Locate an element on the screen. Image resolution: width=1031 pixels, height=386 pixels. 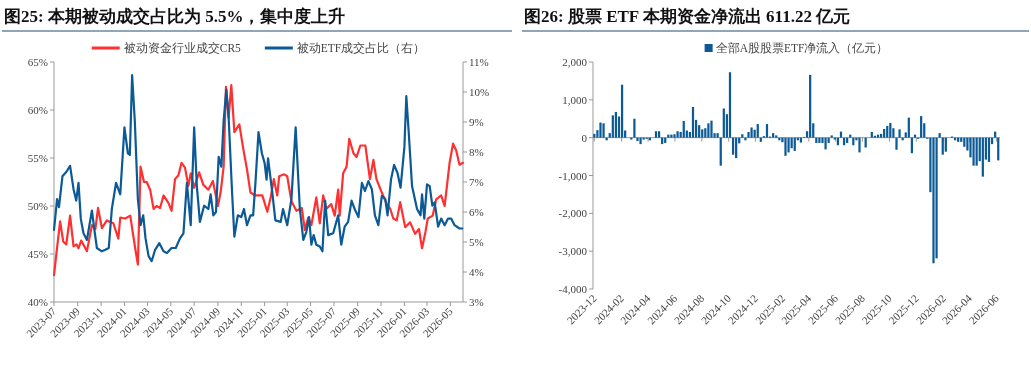
y2-tick-label: 4% is located at coordinates (476, 272).